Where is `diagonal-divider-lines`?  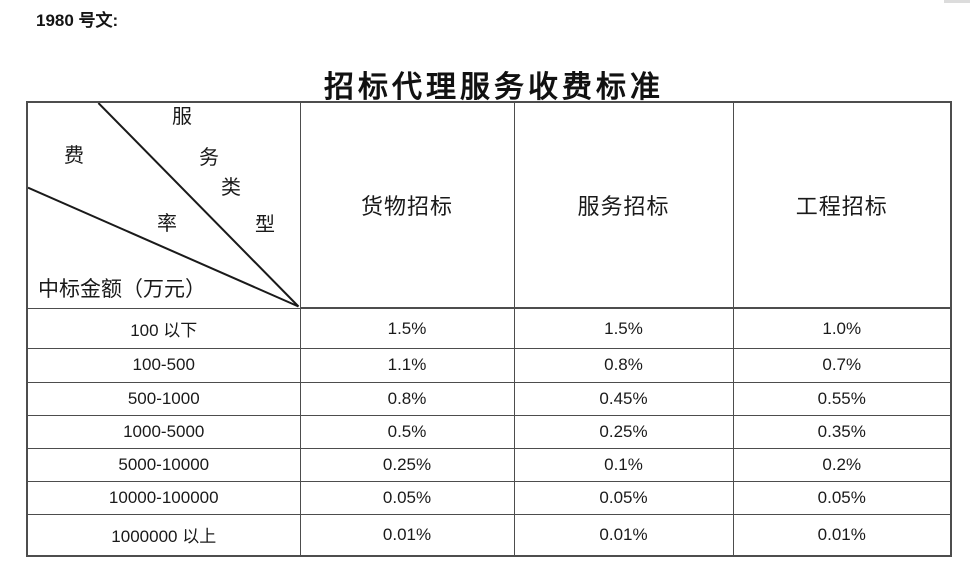 diagonal-divider-lines is located at coordinates (164, 205).